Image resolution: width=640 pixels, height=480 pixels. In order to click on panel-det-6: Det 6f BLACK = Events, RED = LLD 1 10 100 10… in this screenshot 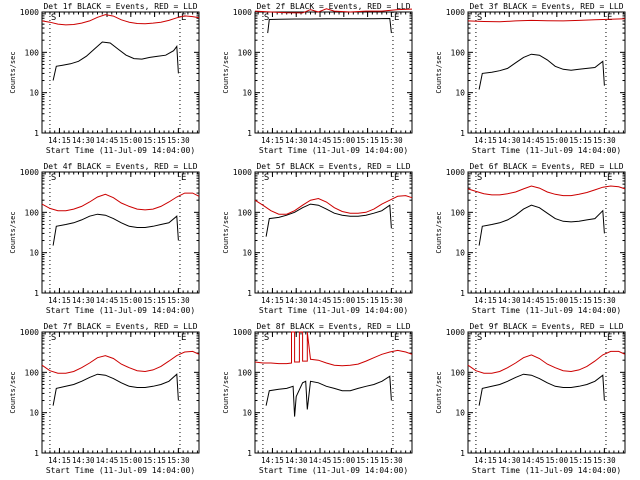, I will do `click(530, 238)`.